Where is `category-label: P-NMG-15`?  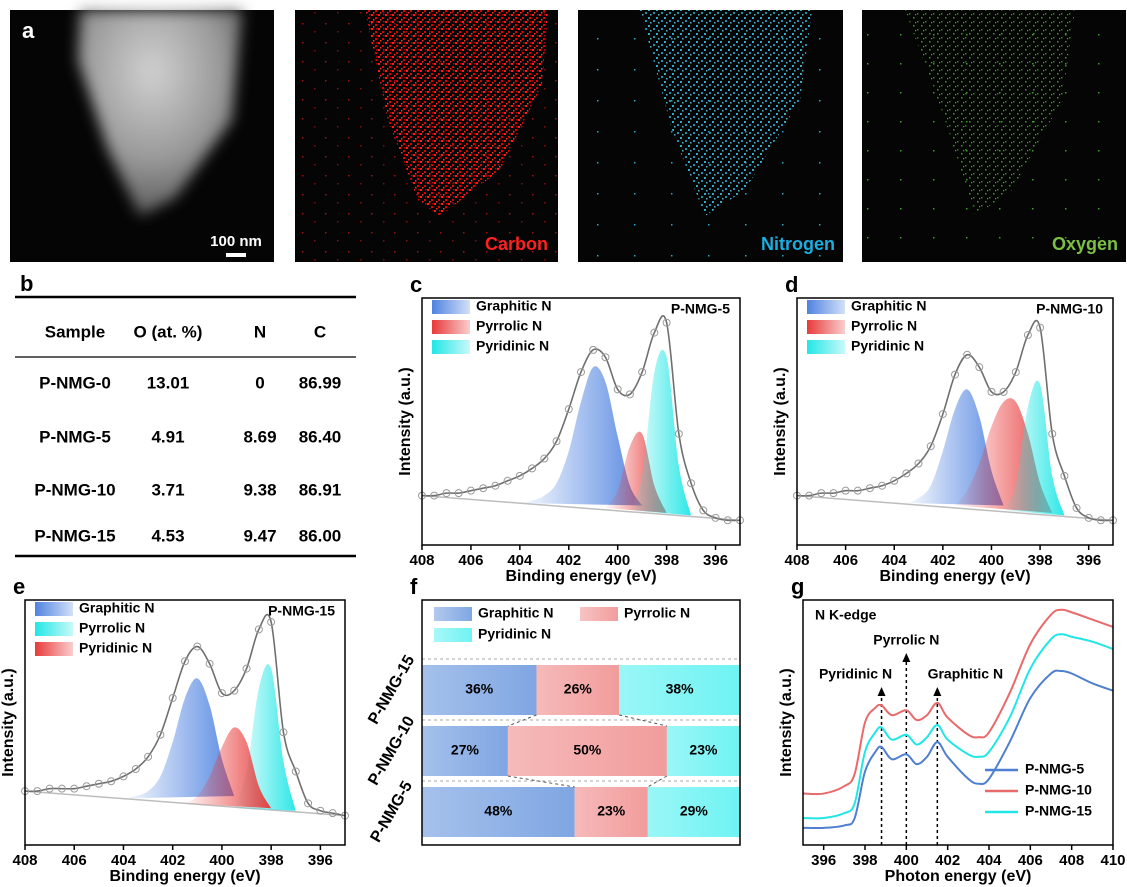
category-label: P-NMG-15 is located at coordinates (391, 689).